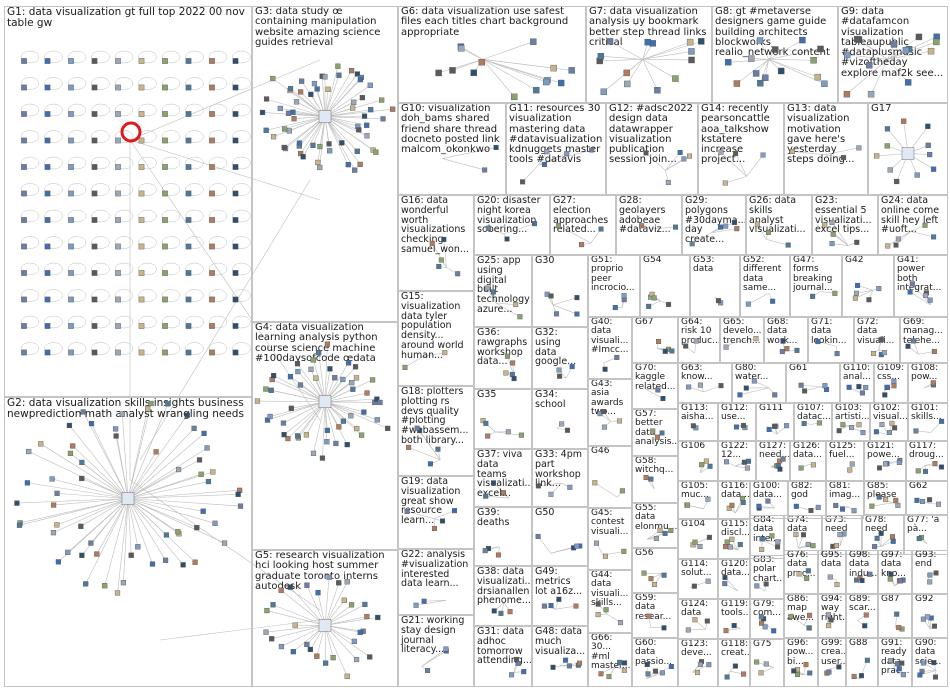 The image size is (950, 688). What do you see at coordinates (744, 674) in the screenshot?
I see `vertex-g118` at bounding box center [744, 674].